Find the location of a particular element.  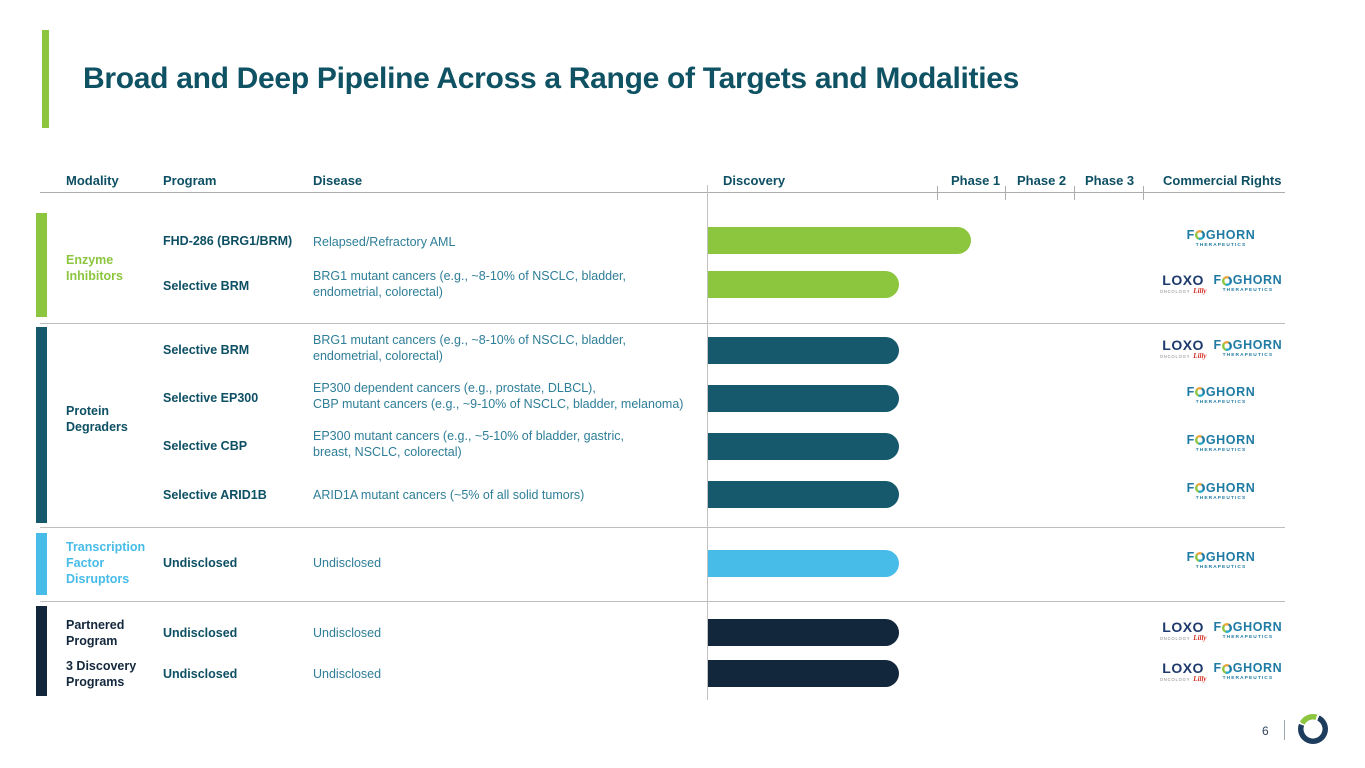

col-header-phase3: Phase 3 is located at coordinates (1110, 180).